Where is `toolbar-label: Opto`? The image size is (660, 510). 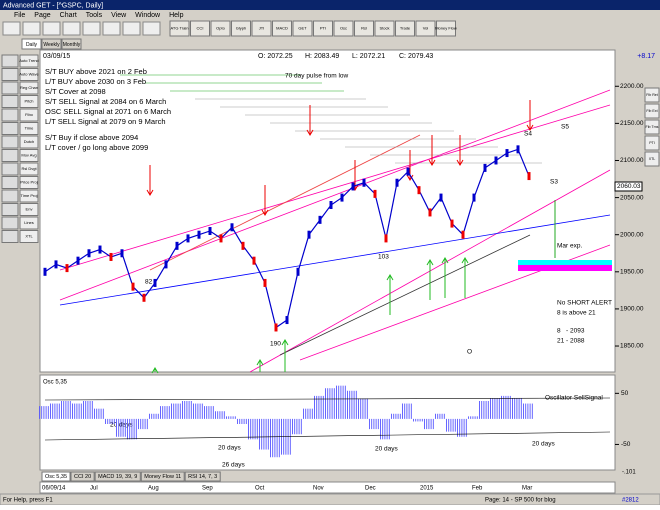
toolbar-label: Opto is located at coordinates (220, 28).